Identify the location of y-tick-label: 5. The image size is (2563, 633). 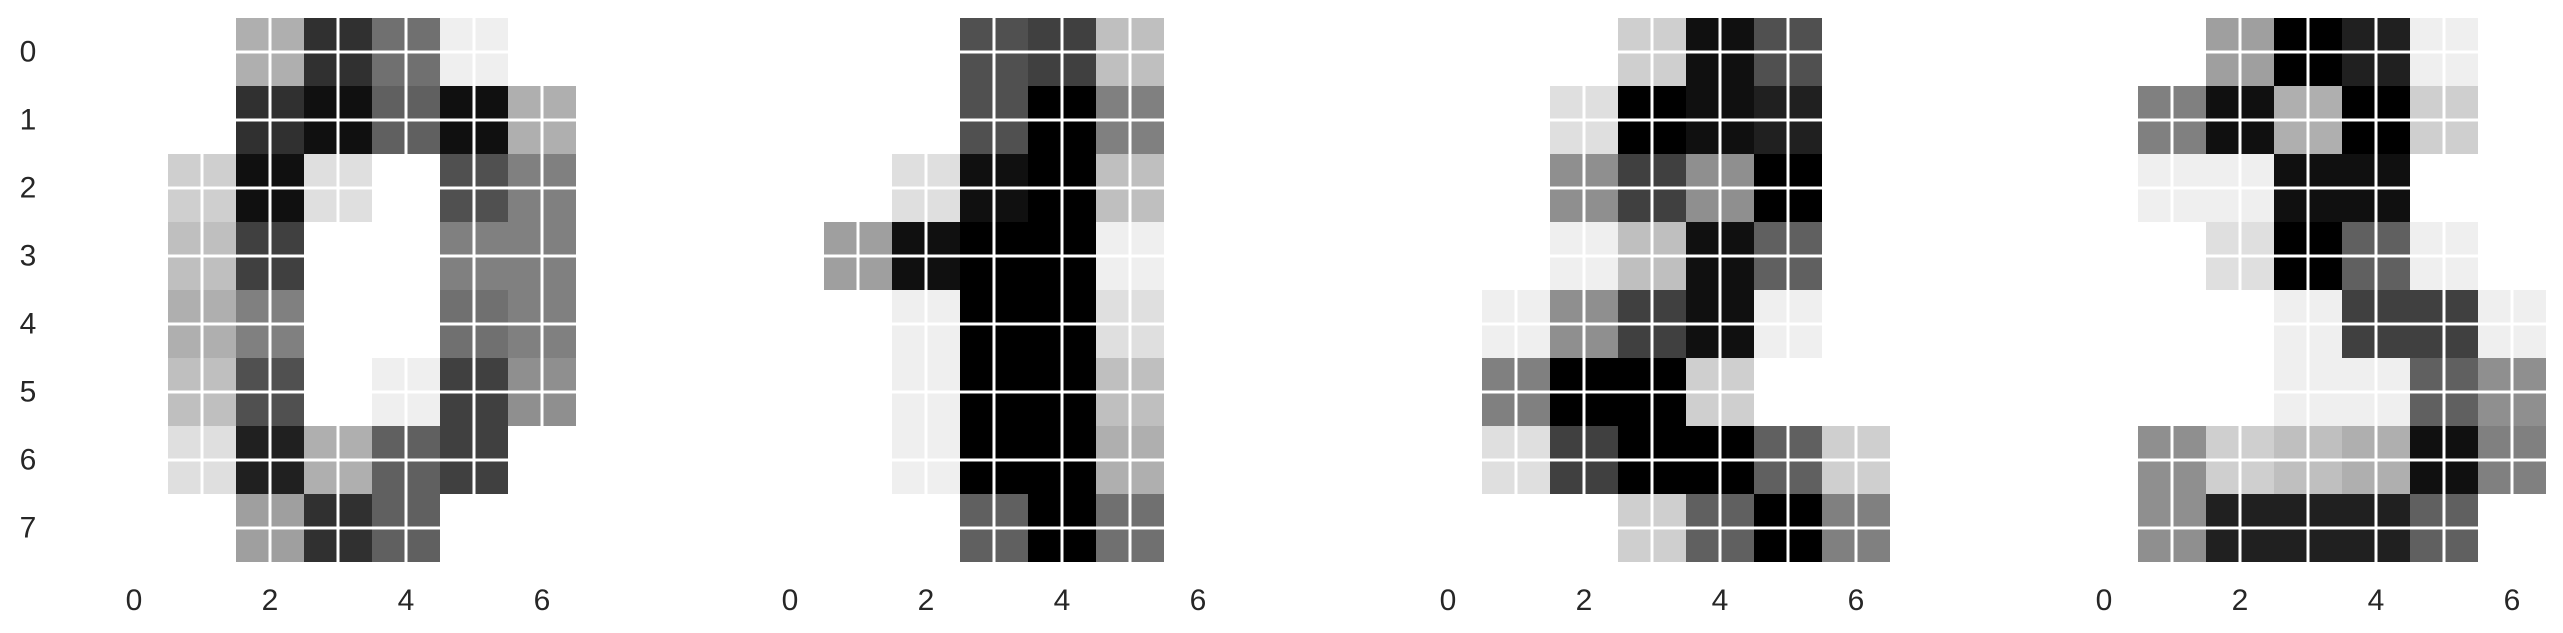
(28, 392).